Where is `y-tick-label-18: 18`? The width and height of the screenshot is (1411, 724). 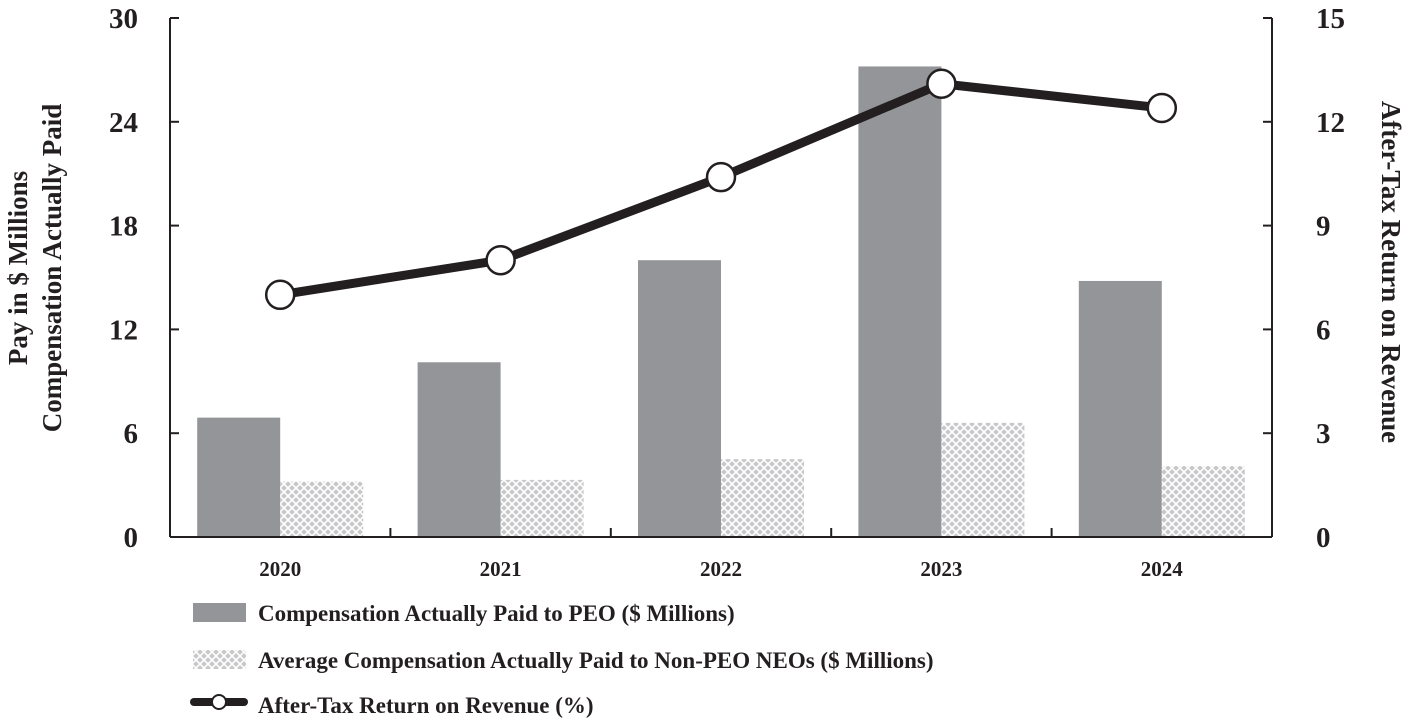 y-tick-label-18: 18 is located at coordinates (123, 227).